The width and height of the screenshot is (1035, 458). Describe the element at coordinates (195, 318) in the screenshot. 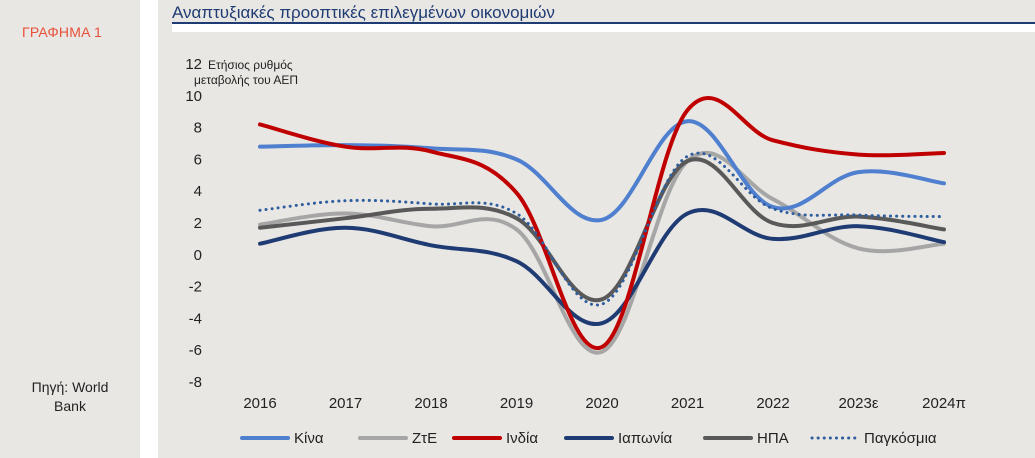

I see `y-tick-label: -4` at that location.